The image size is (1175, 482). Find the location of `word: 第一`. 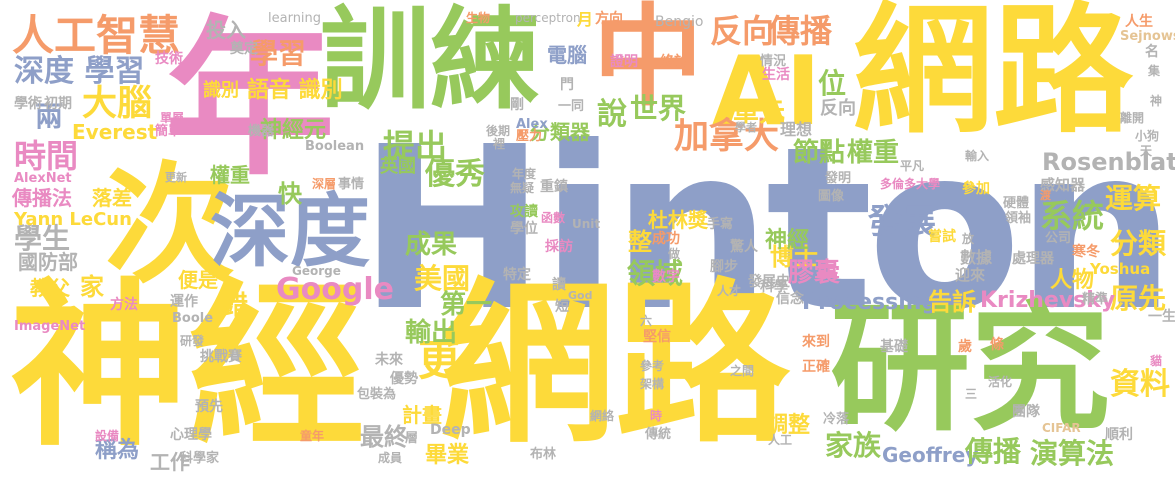

word: 第一 is located at coordinates (466, 305).